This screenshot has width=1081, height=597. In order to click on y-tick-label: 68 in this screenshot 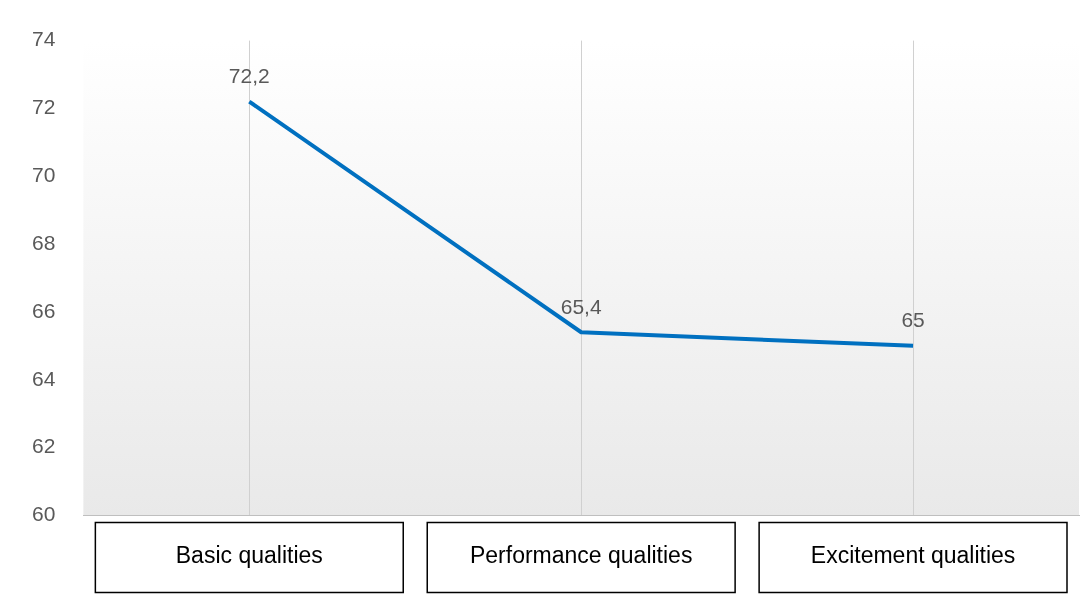, I will do `click(44, 242)`.